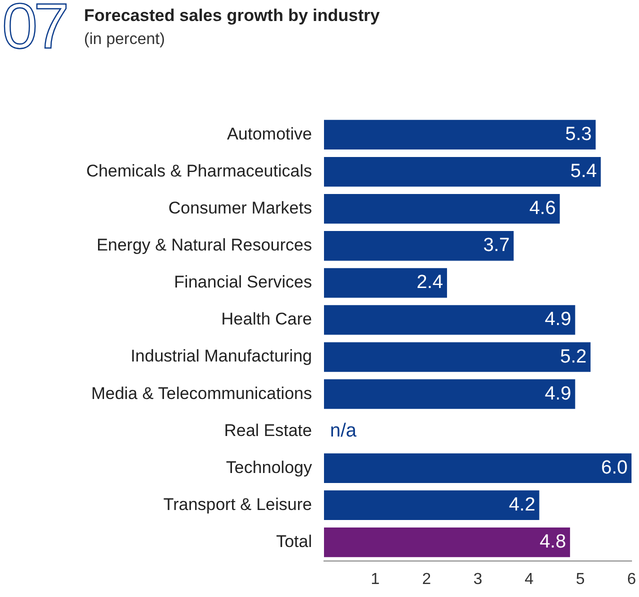 The width and height of the screenshot is (639, 597). I want to click on data-label: 4.6, so click(542, 209).